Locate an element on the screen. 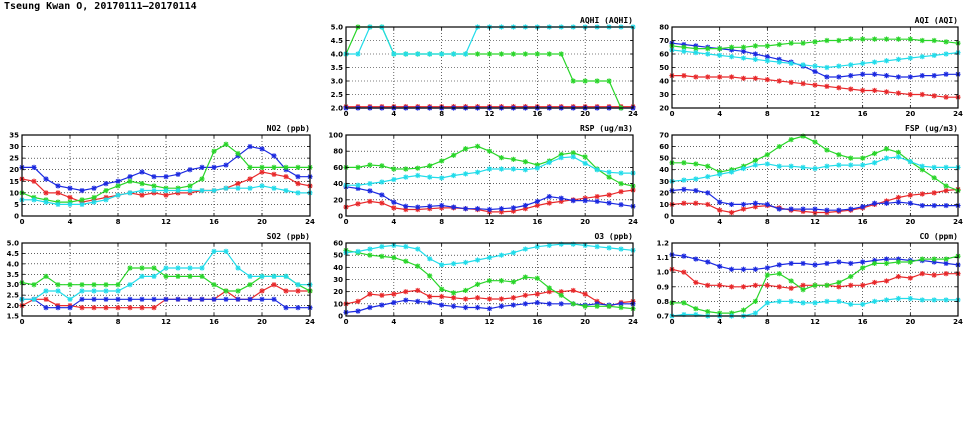 This screenshot has width=975, height=447. no2-chart: 0 4 8 12 16 20 24 0 5 10 15 20 25 30 35 NO2 (ppb) is located at coordinates (162, 175).